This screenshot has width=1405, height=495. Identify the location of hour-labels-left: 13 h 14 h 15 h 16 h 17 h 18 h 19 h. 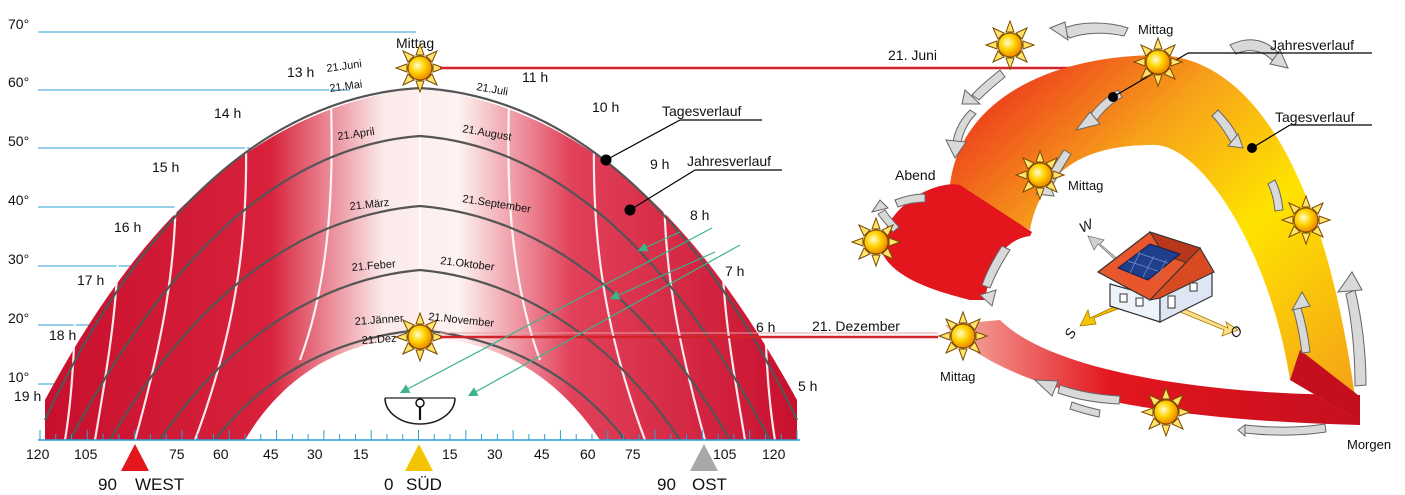
(164, 234).